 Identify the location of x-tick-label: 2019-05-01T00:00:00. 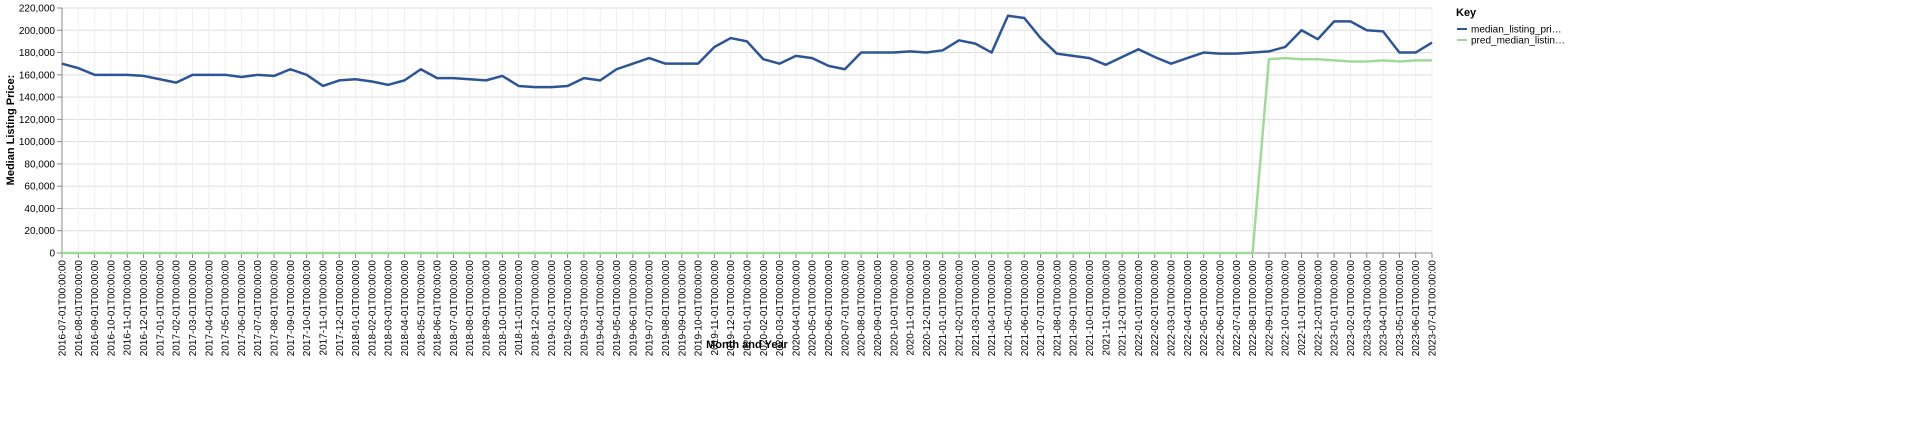
(617, 308).